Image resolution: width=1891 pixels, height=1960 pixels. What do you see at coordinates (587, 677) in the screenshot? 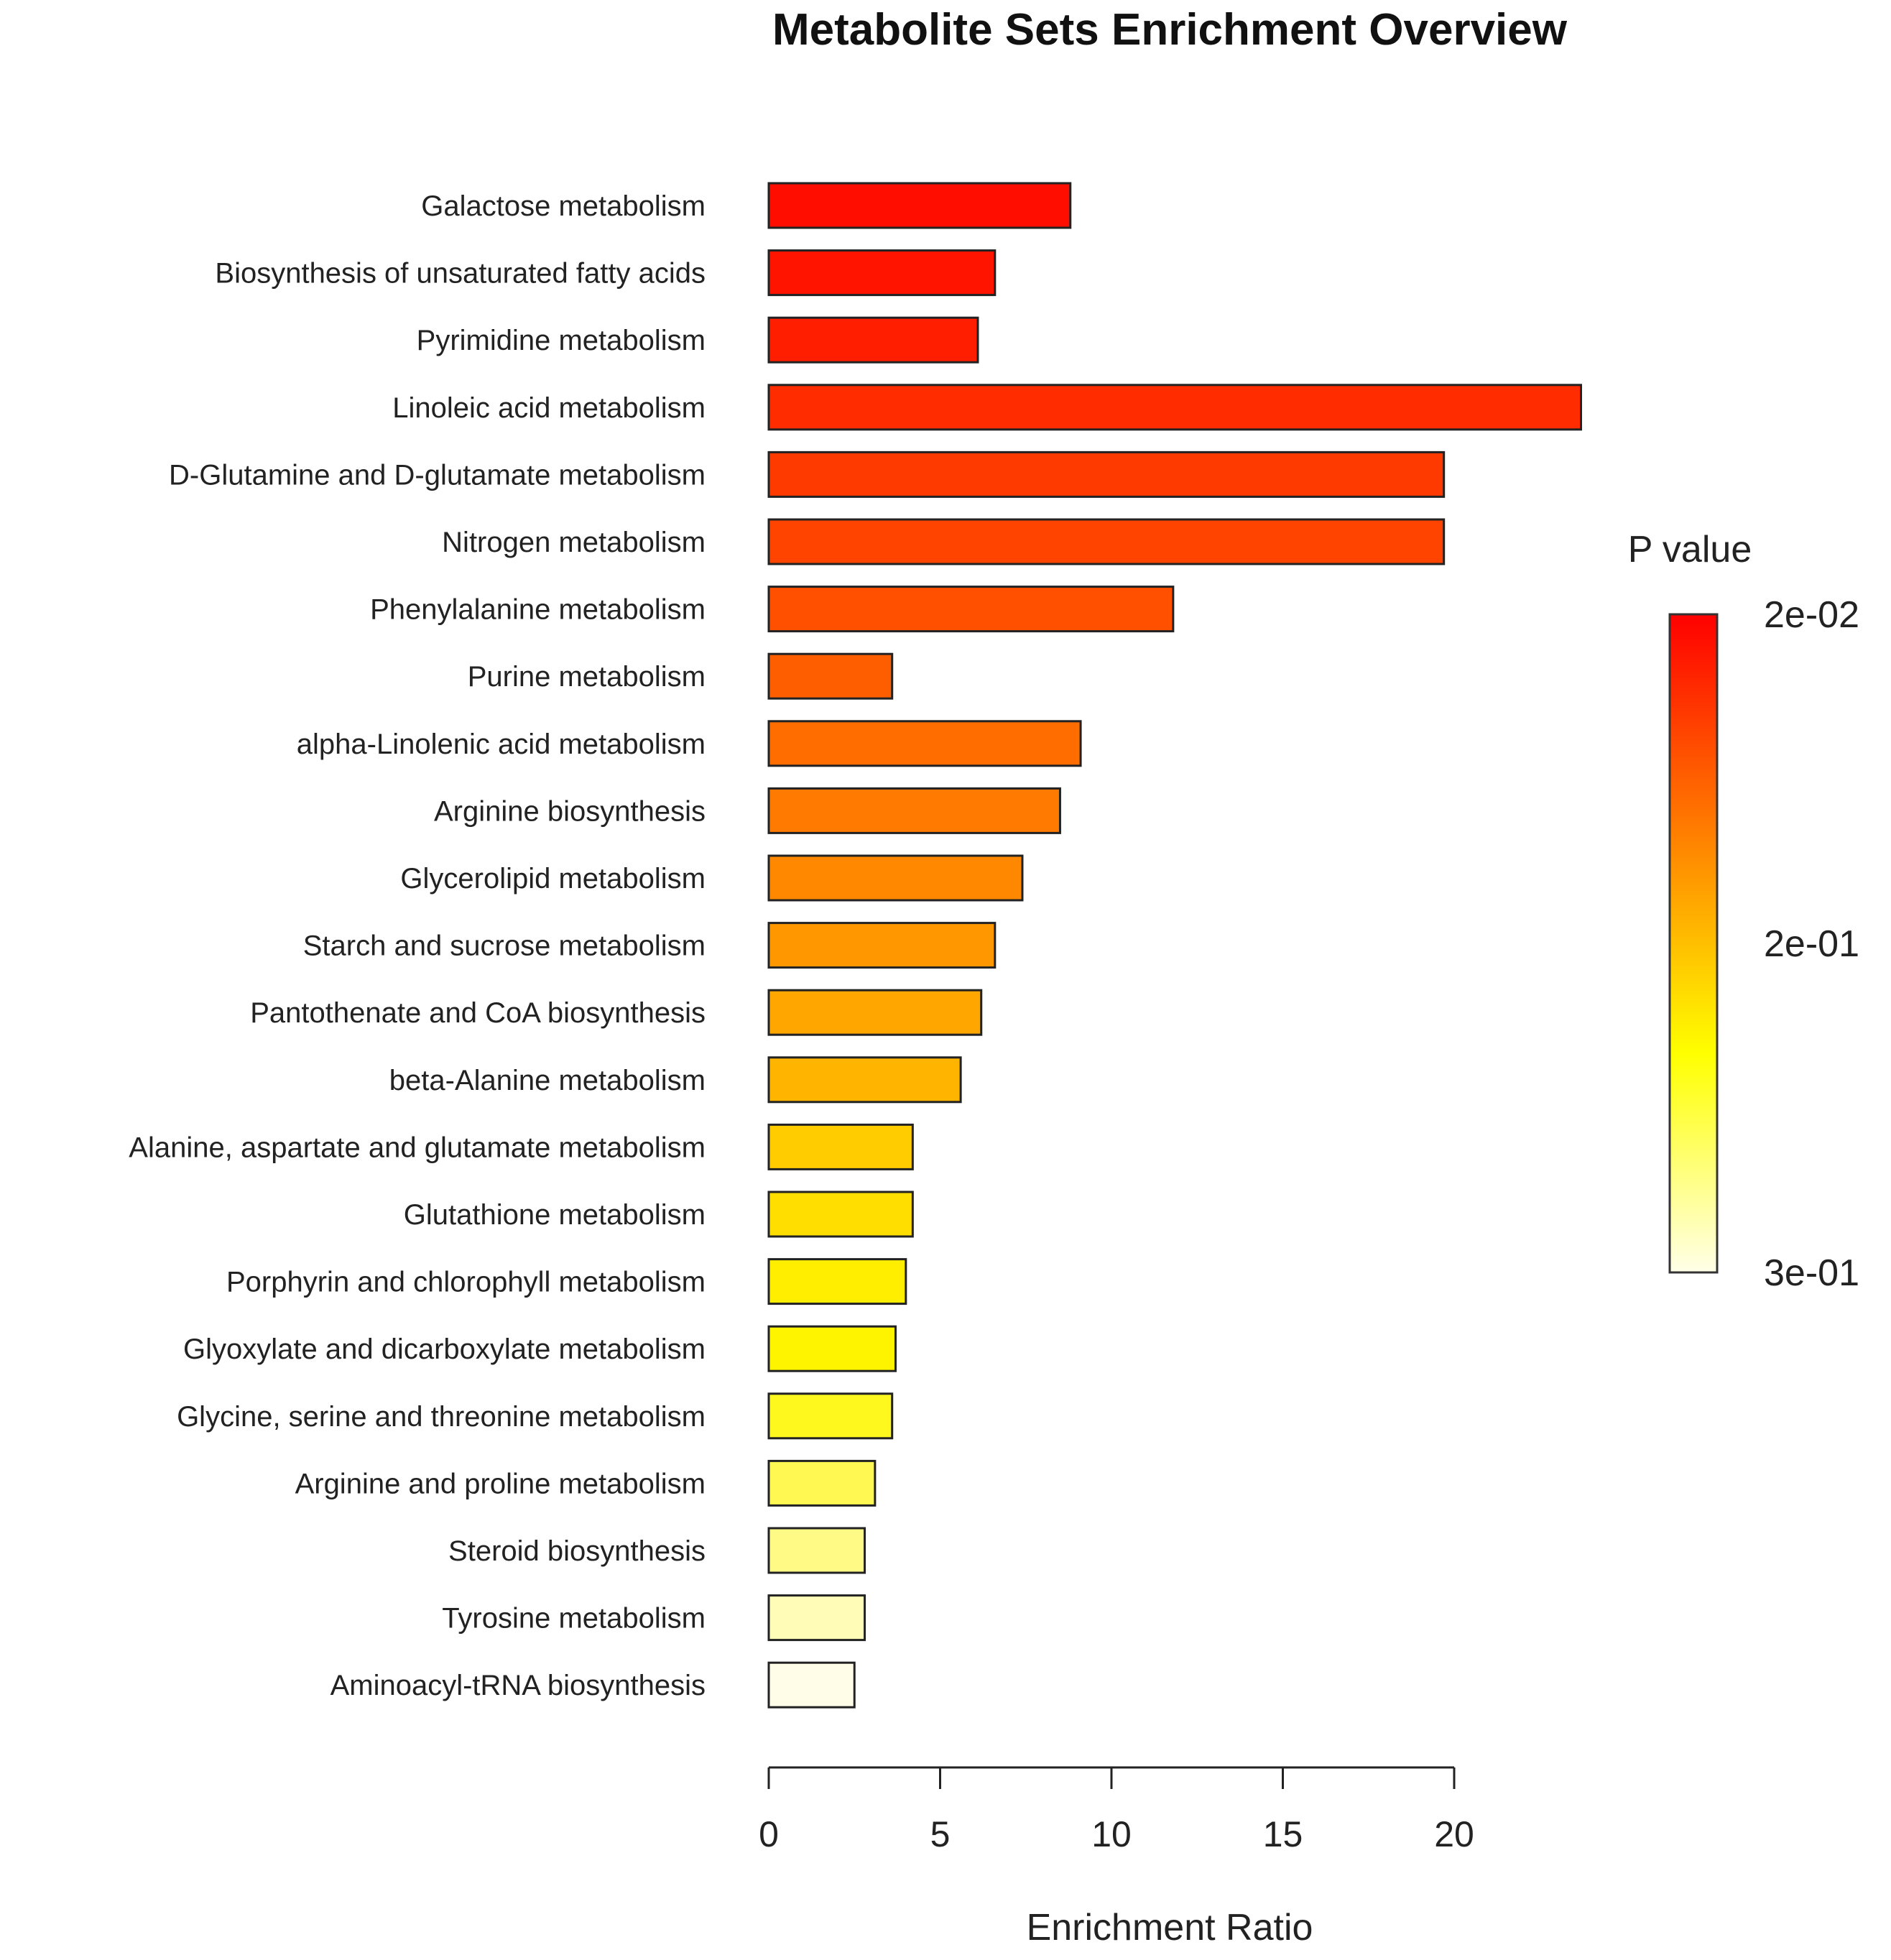
I see `category-label: Purine metabolism` at bounding box center [587, 677].